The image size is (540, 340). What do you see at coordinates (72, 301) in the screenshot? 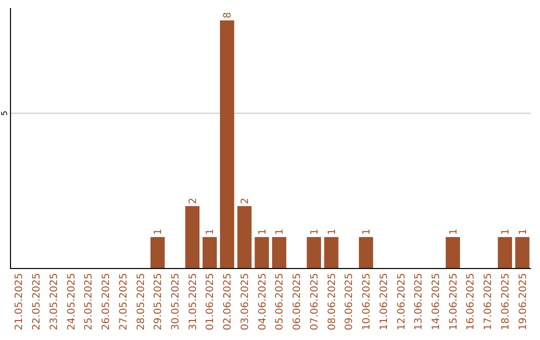
I see `x-tick-label: 24.05.2025` at bounding box center [72, 301].